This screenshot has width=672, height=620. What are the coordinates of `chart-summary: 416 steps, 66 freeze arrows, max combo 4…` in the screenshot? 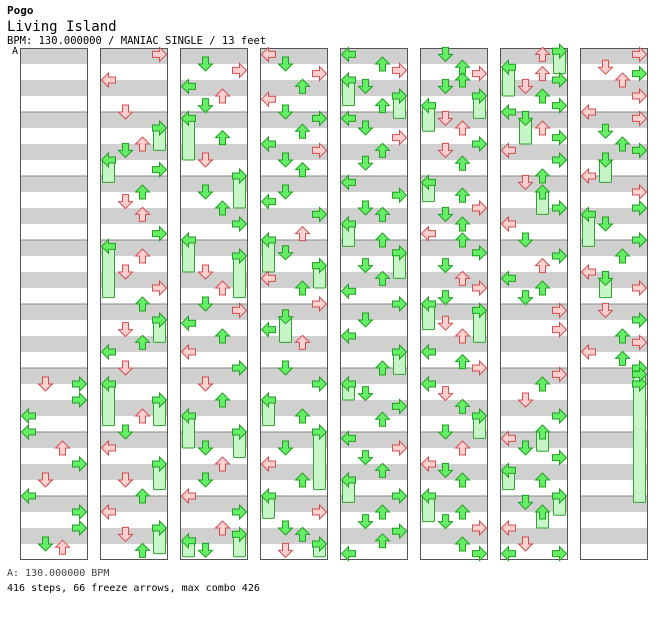 It's located at (133, 588).